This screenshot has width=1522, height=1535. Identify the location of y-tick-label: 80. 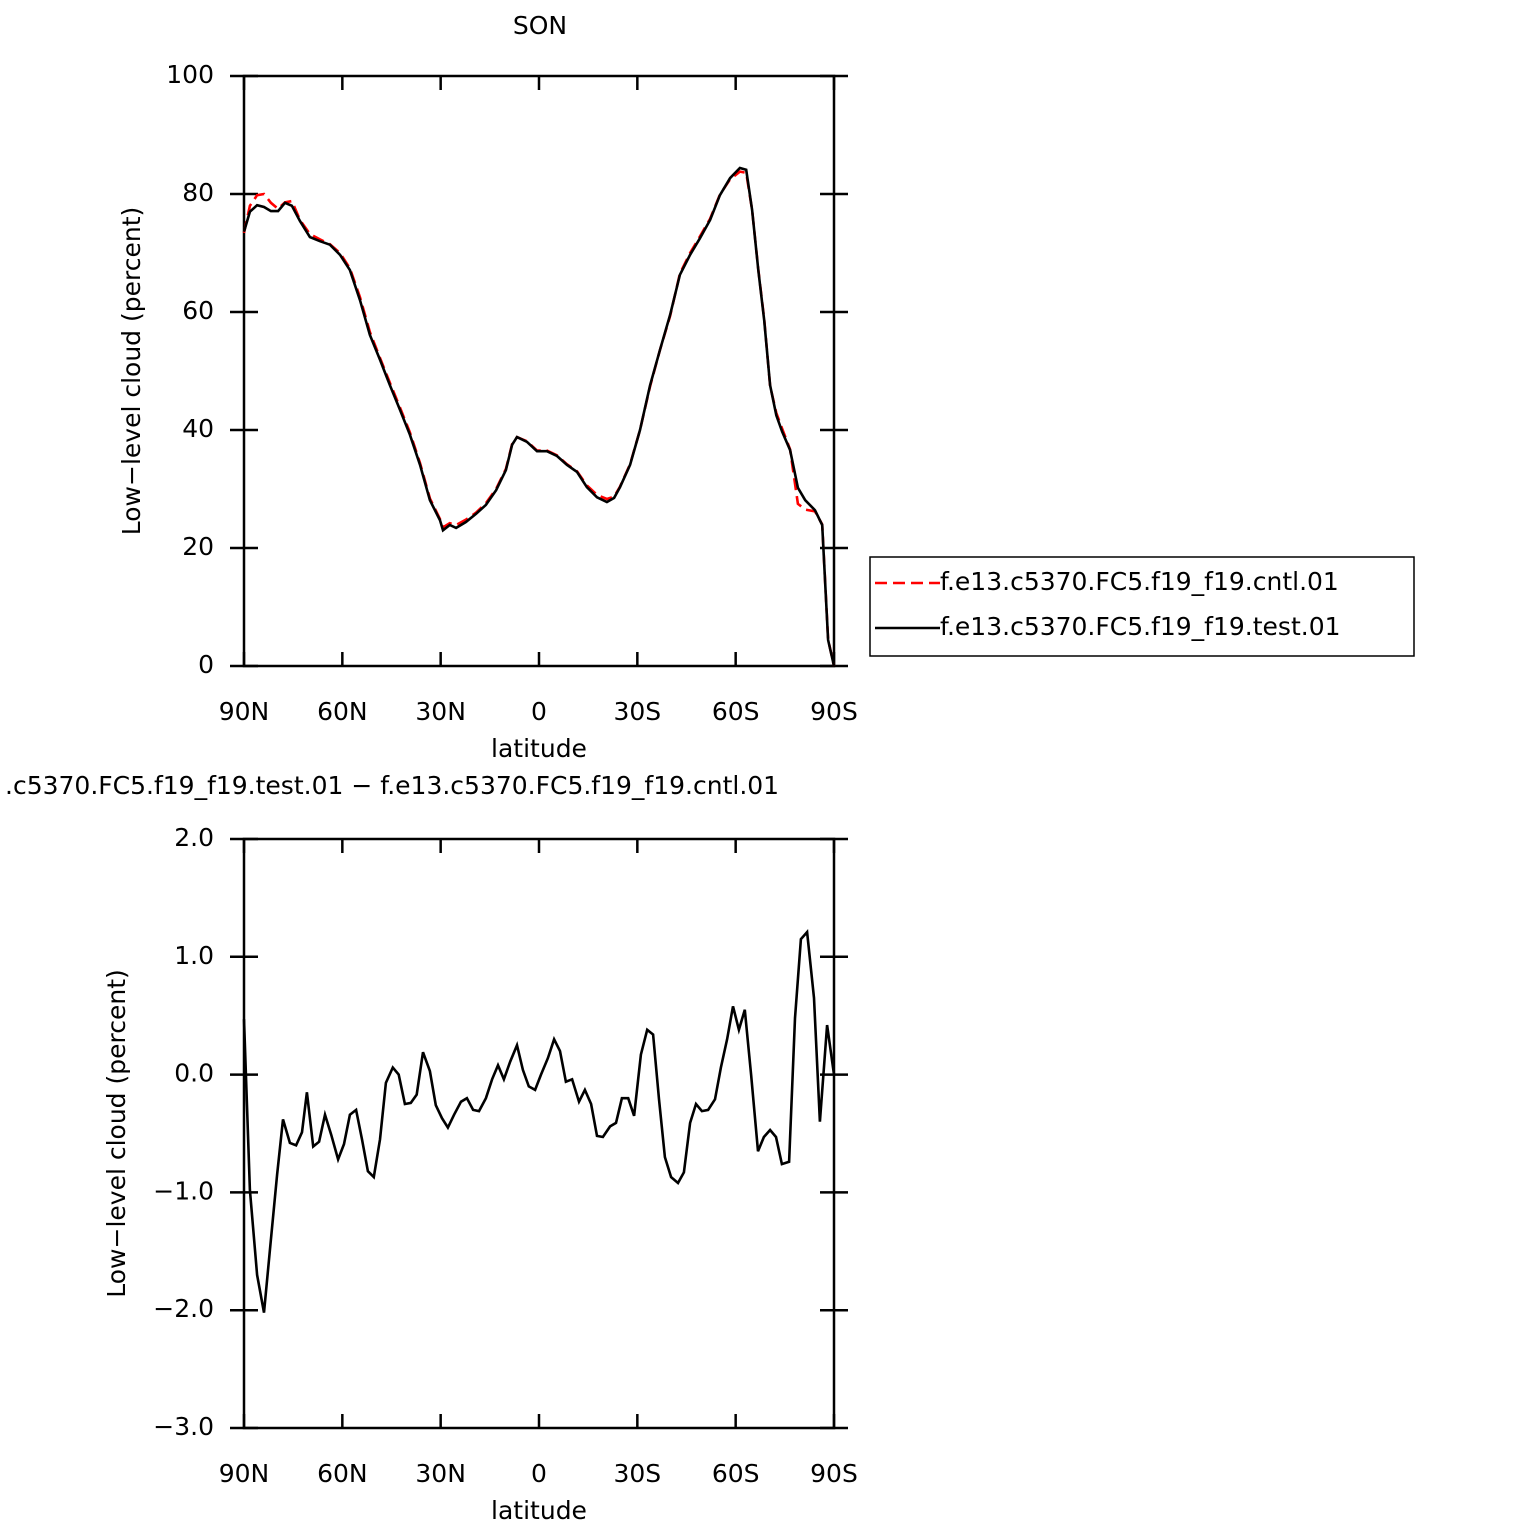
(198, 192).